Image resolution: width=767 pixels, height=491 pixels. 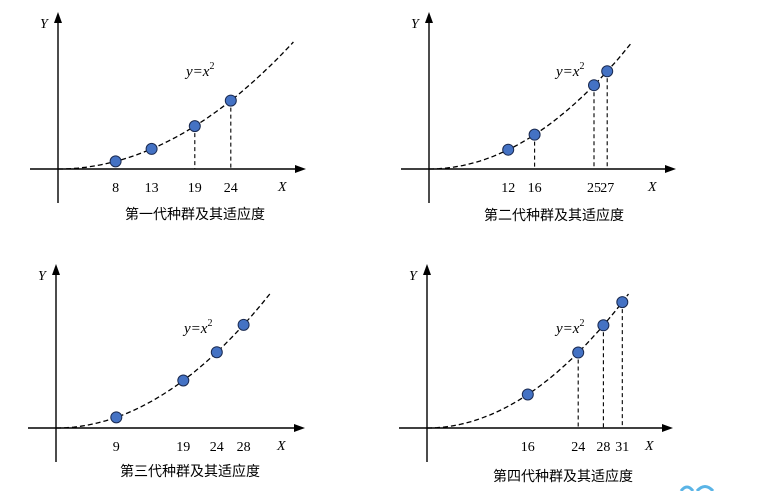 I want to click on watermark-logo-icon, so click(x=697, y=488).